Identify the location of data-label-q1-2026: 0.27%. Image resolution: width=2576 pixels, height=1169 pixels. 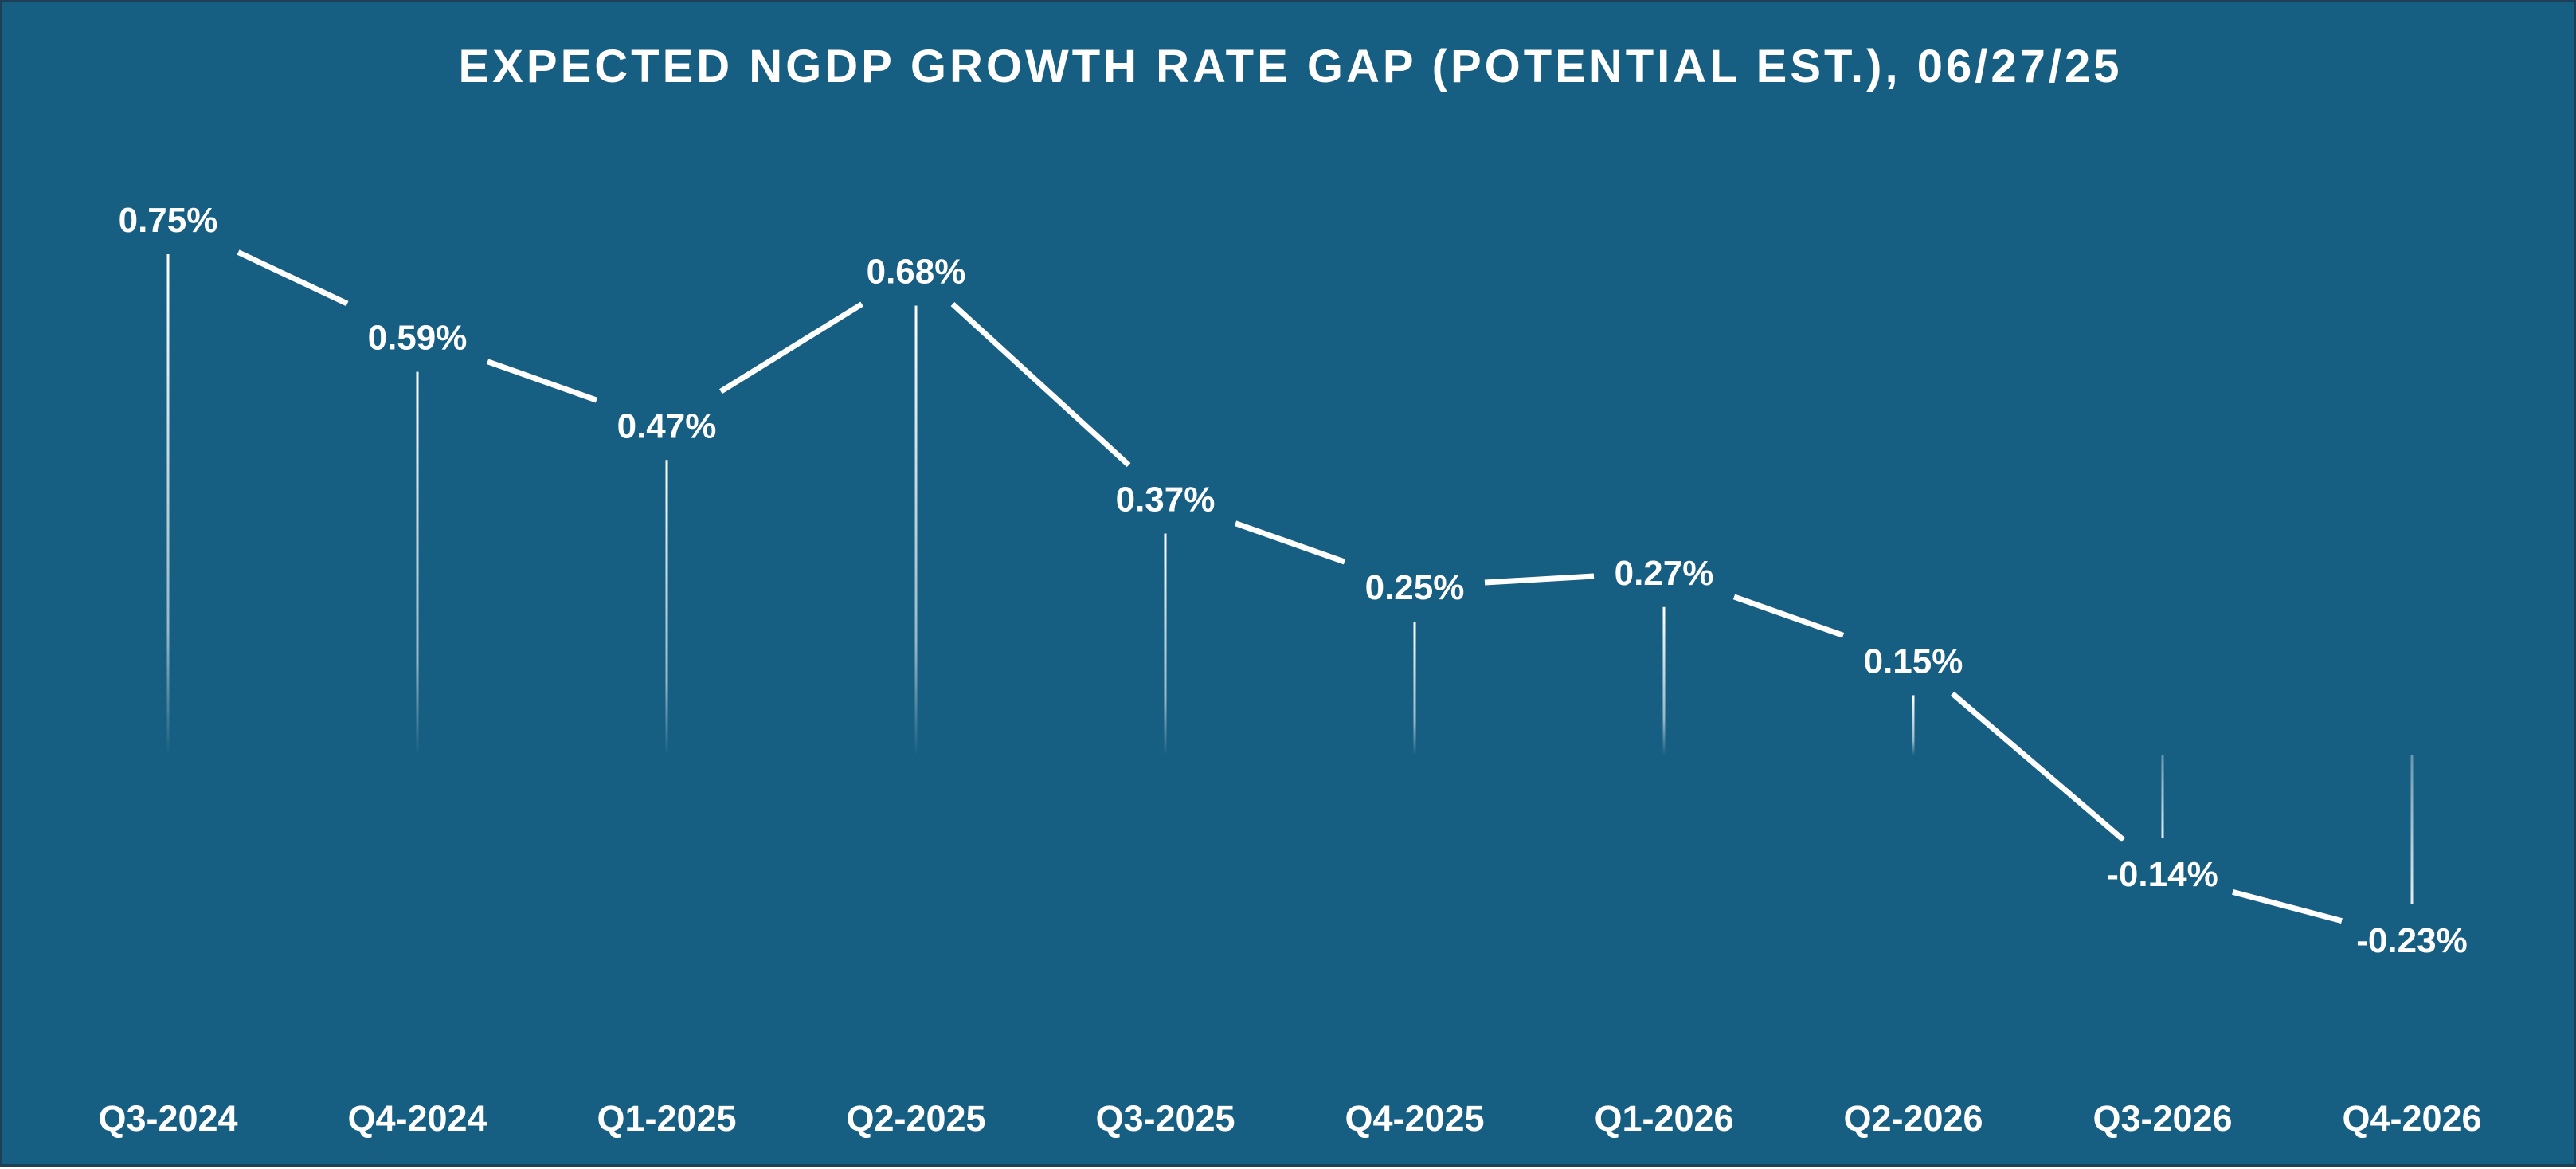
(1664, 573).